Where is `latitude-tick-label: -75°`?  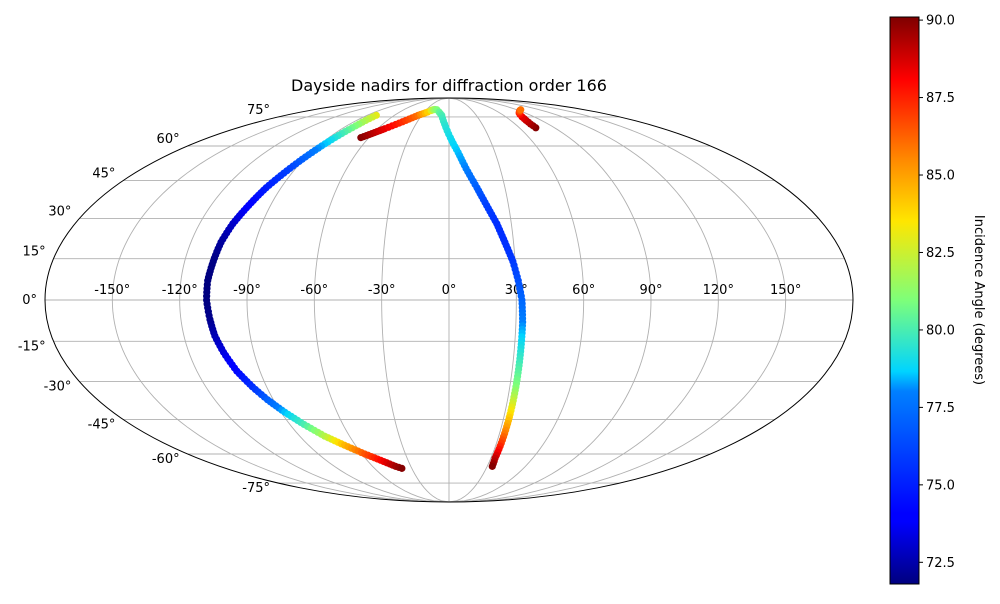 latitude-tick-label: -75° is located at coordinates (256, 488).